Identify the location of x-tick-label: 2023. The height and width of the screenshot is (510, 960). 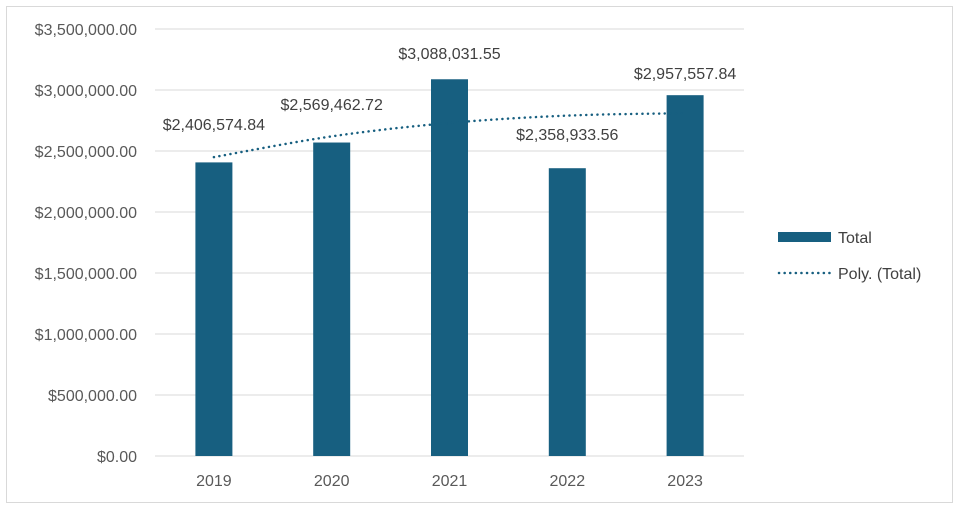
(685, 481).